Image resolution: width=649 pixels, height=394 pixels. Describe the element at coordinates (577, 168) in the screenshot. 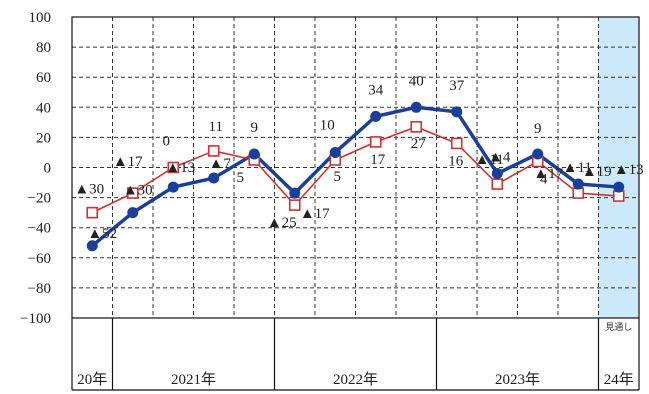

I see `series-1-data-label: ▲11` at that location.